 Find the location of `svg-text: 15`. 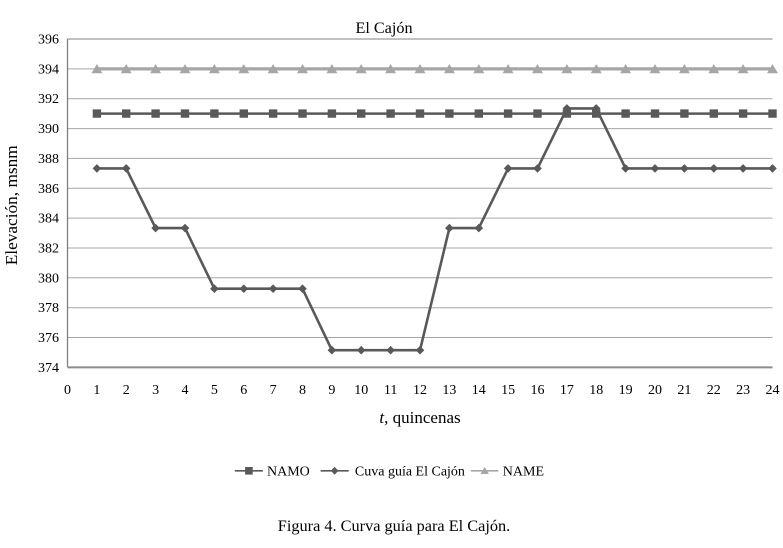

svg-text: 15 is located at coordinates (508, 390).